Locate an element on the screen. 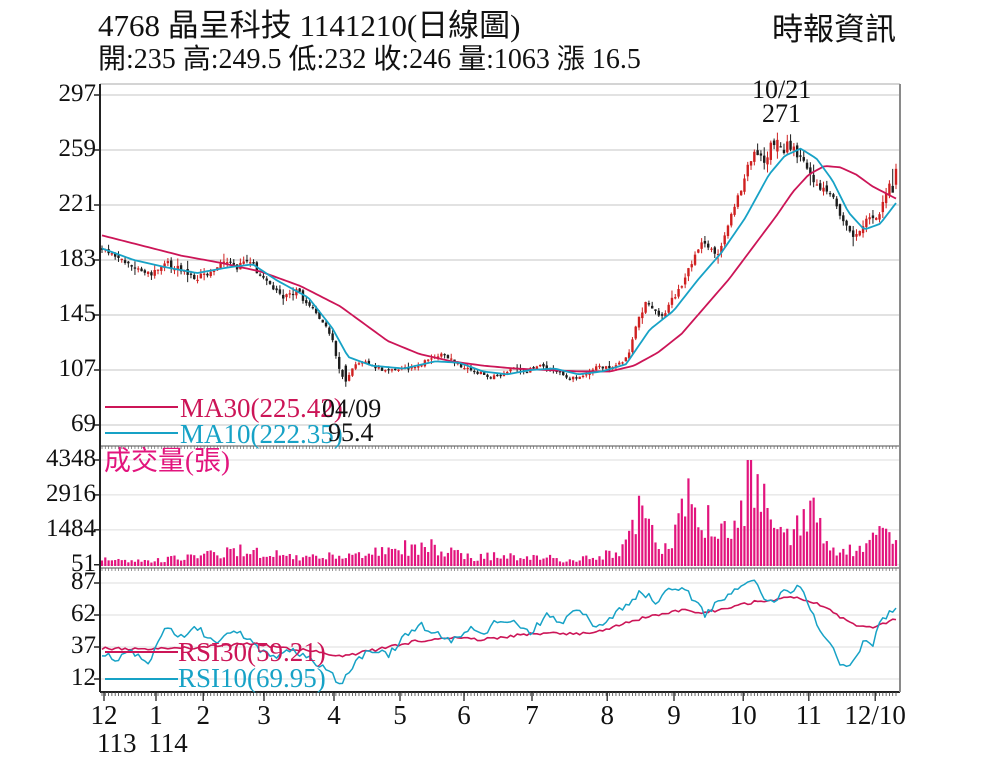 Image resolution: width=1000 pixels, height=770 pixels. y-axis-label-price: 107 is located at coordinates (77, 368).